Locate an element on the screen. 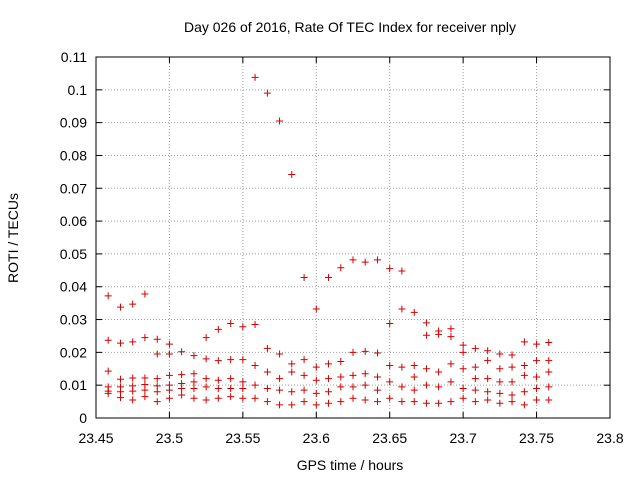 Image resolution: width=640 pixels, height=480 pixels. y-axis-label: ROTI / TECUs is located at coordinates (13, 238).